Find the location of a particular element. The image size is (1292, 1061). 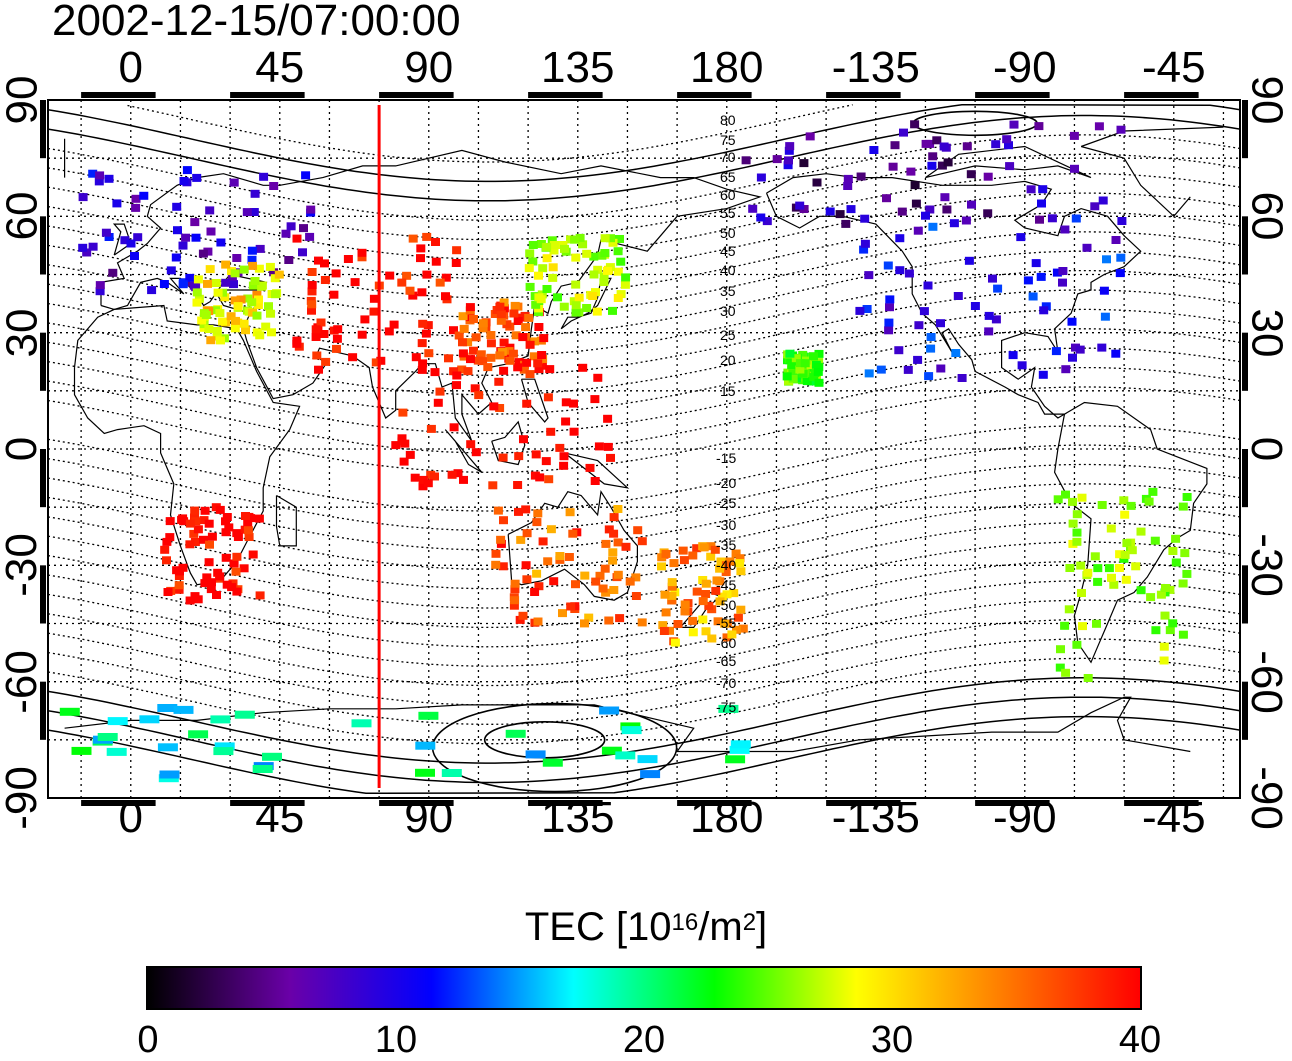

left-axis-tick: -30 is located at coordinates (23, 565).